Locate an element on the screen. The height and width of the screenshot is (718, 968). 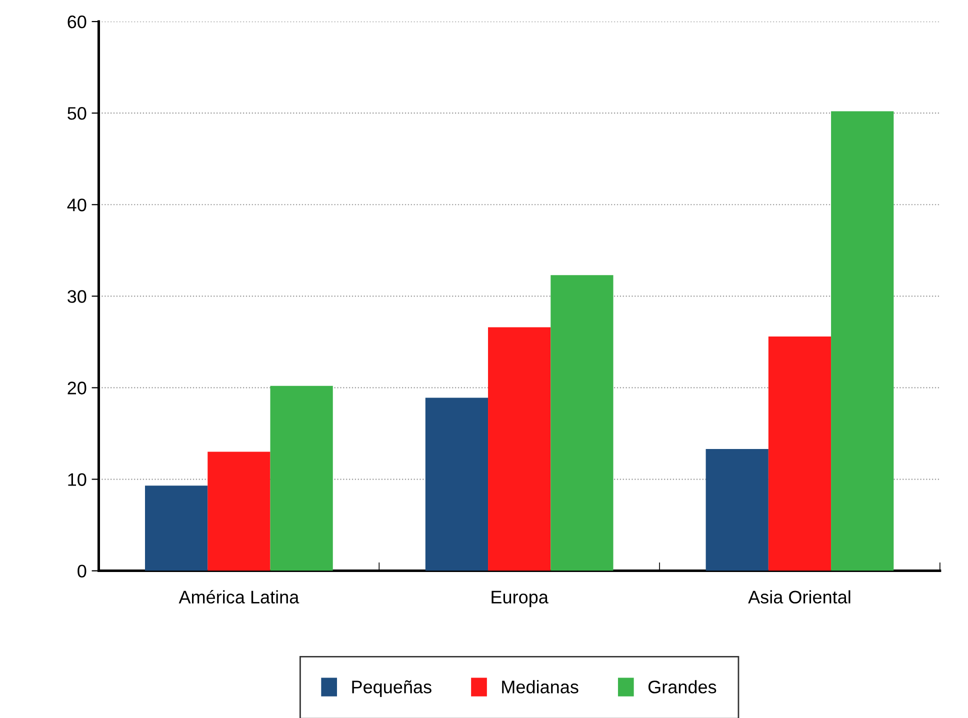
y-tick-label: 10 is located at coordinates (77, 479).